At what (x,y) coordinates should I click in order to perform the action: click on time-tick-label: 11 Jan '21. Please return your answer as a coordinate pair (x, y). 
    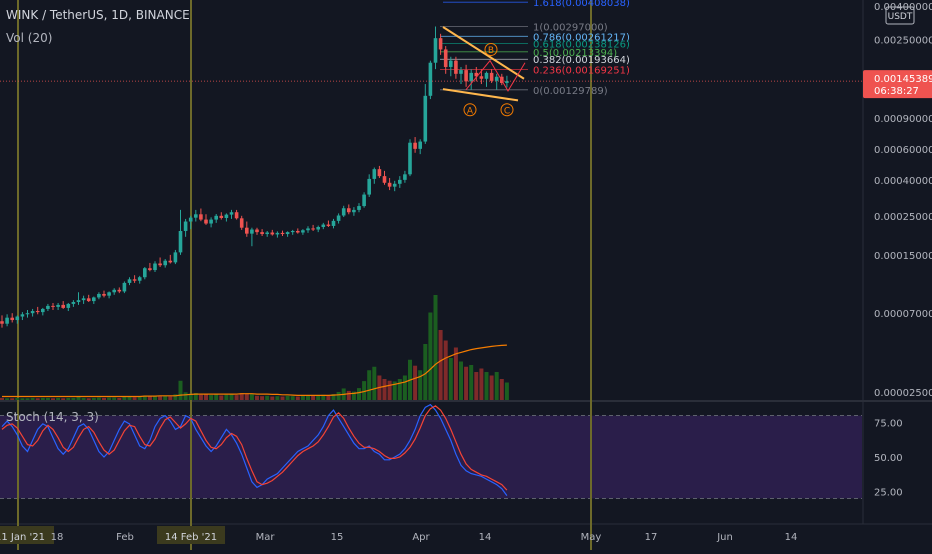
    Looking at the image, I should click on (22, 537).